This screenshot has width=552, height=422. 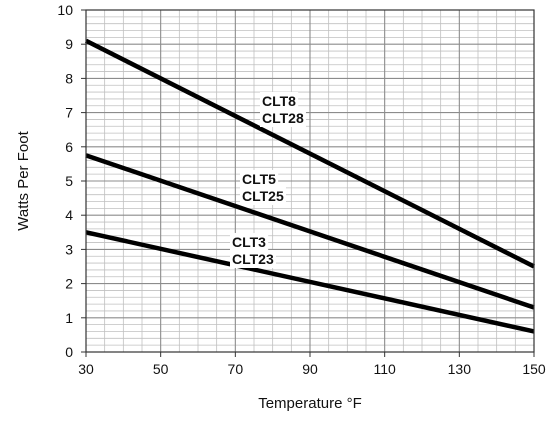 What do you see at coordinates (161, 369) in the screenshot?
I see `x-tick-label: 50` at bounding box center [161, 369].